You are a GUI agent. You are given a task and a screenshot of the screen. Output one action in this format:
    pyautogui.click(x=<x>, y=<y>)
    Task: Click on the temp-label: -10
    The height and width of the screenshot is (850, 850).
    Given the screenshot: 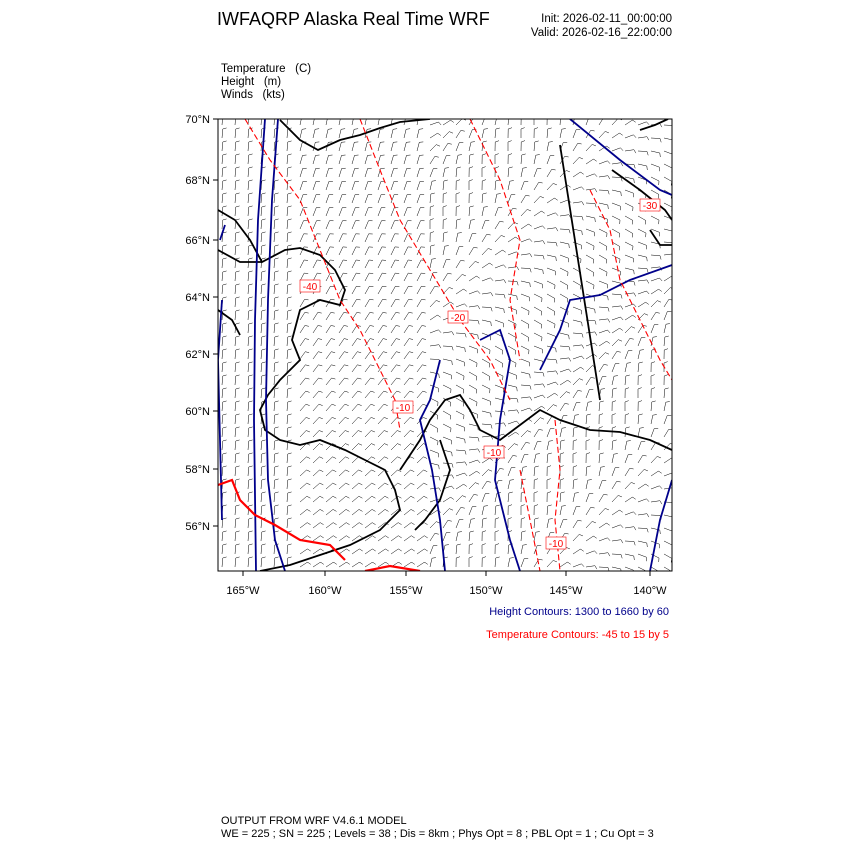 What is the action you would take?
    pyautogui.click(x=403, y=407)
    